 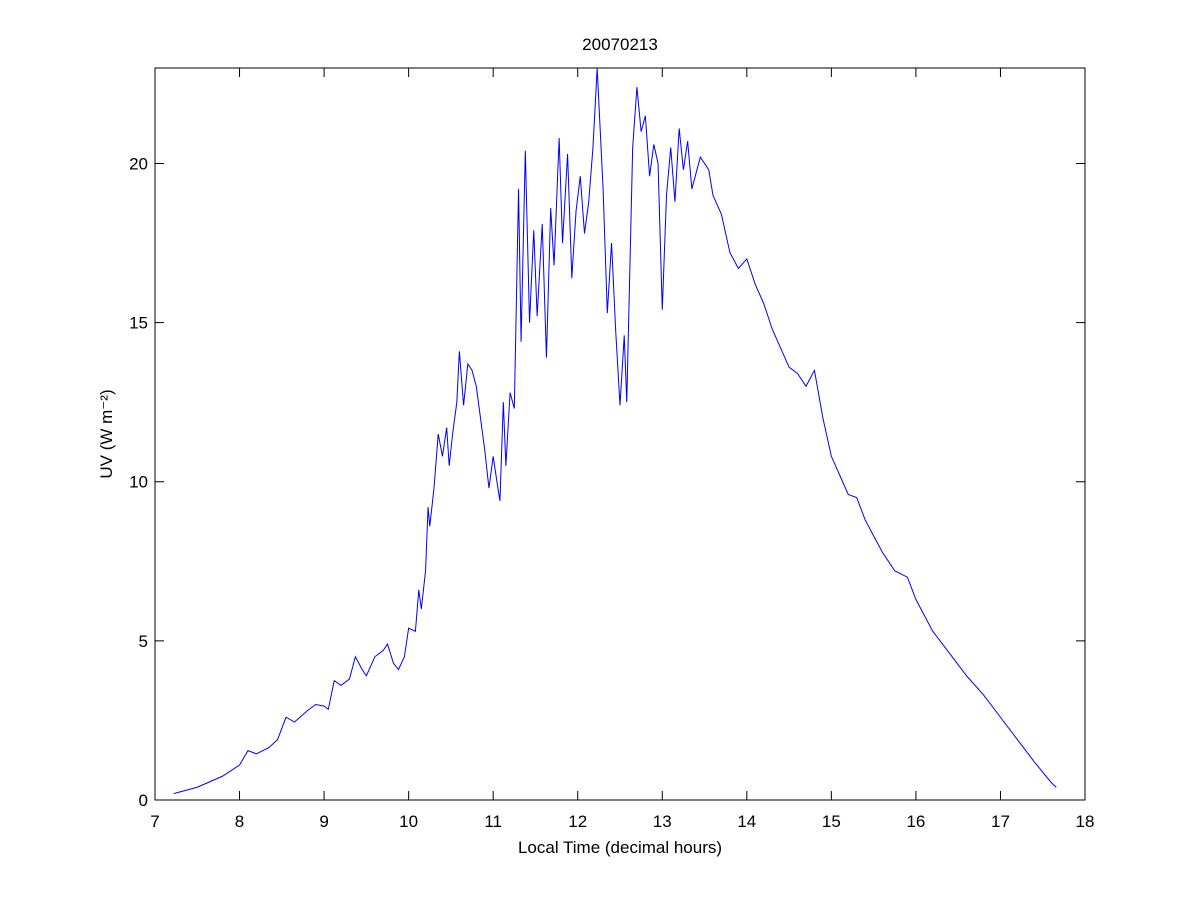 What do you see at coordinates (620, 847) in the screenshot?
I see `x-axis-label: Local Time (decimal hours)` at bounding box center [620, 847].